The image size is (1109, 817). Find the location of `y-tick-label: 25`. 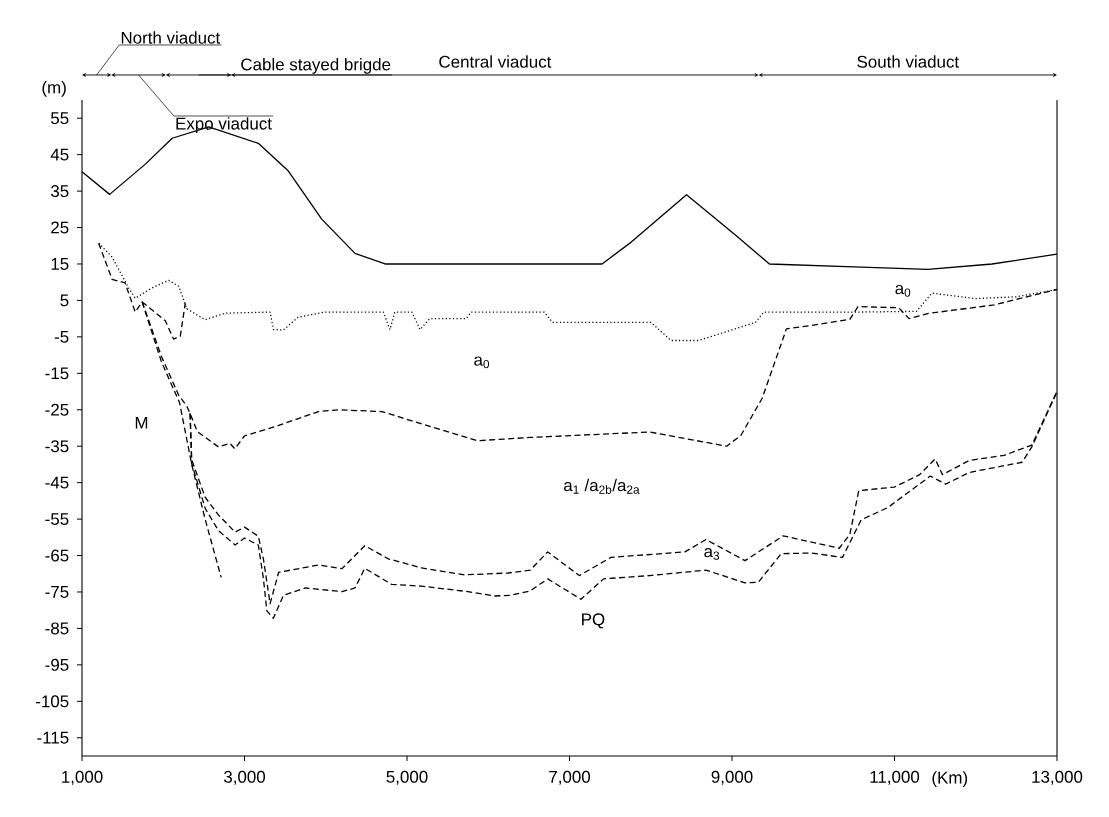

y-tick-label: 25 is located at coordinates (60, 227).